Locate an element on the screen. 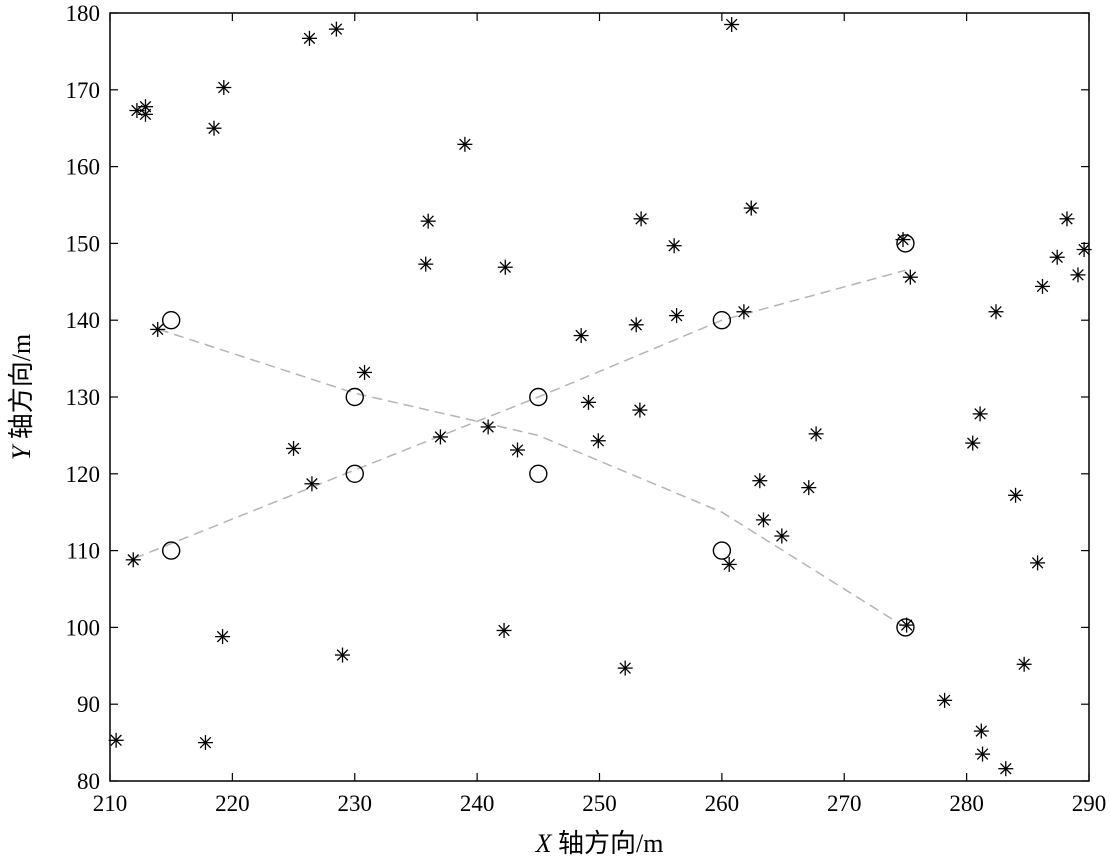 The image size is (1110, 862). x-tick-label: 220 is located at coordinates (232, 803).